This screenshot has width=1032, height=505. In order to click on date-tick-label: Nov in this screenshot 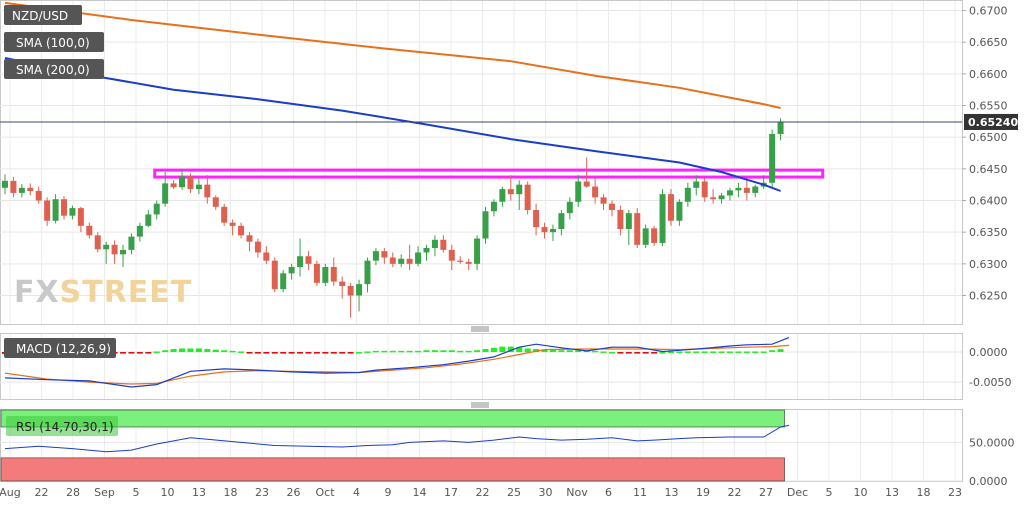, I will do `click(577, 492)`.